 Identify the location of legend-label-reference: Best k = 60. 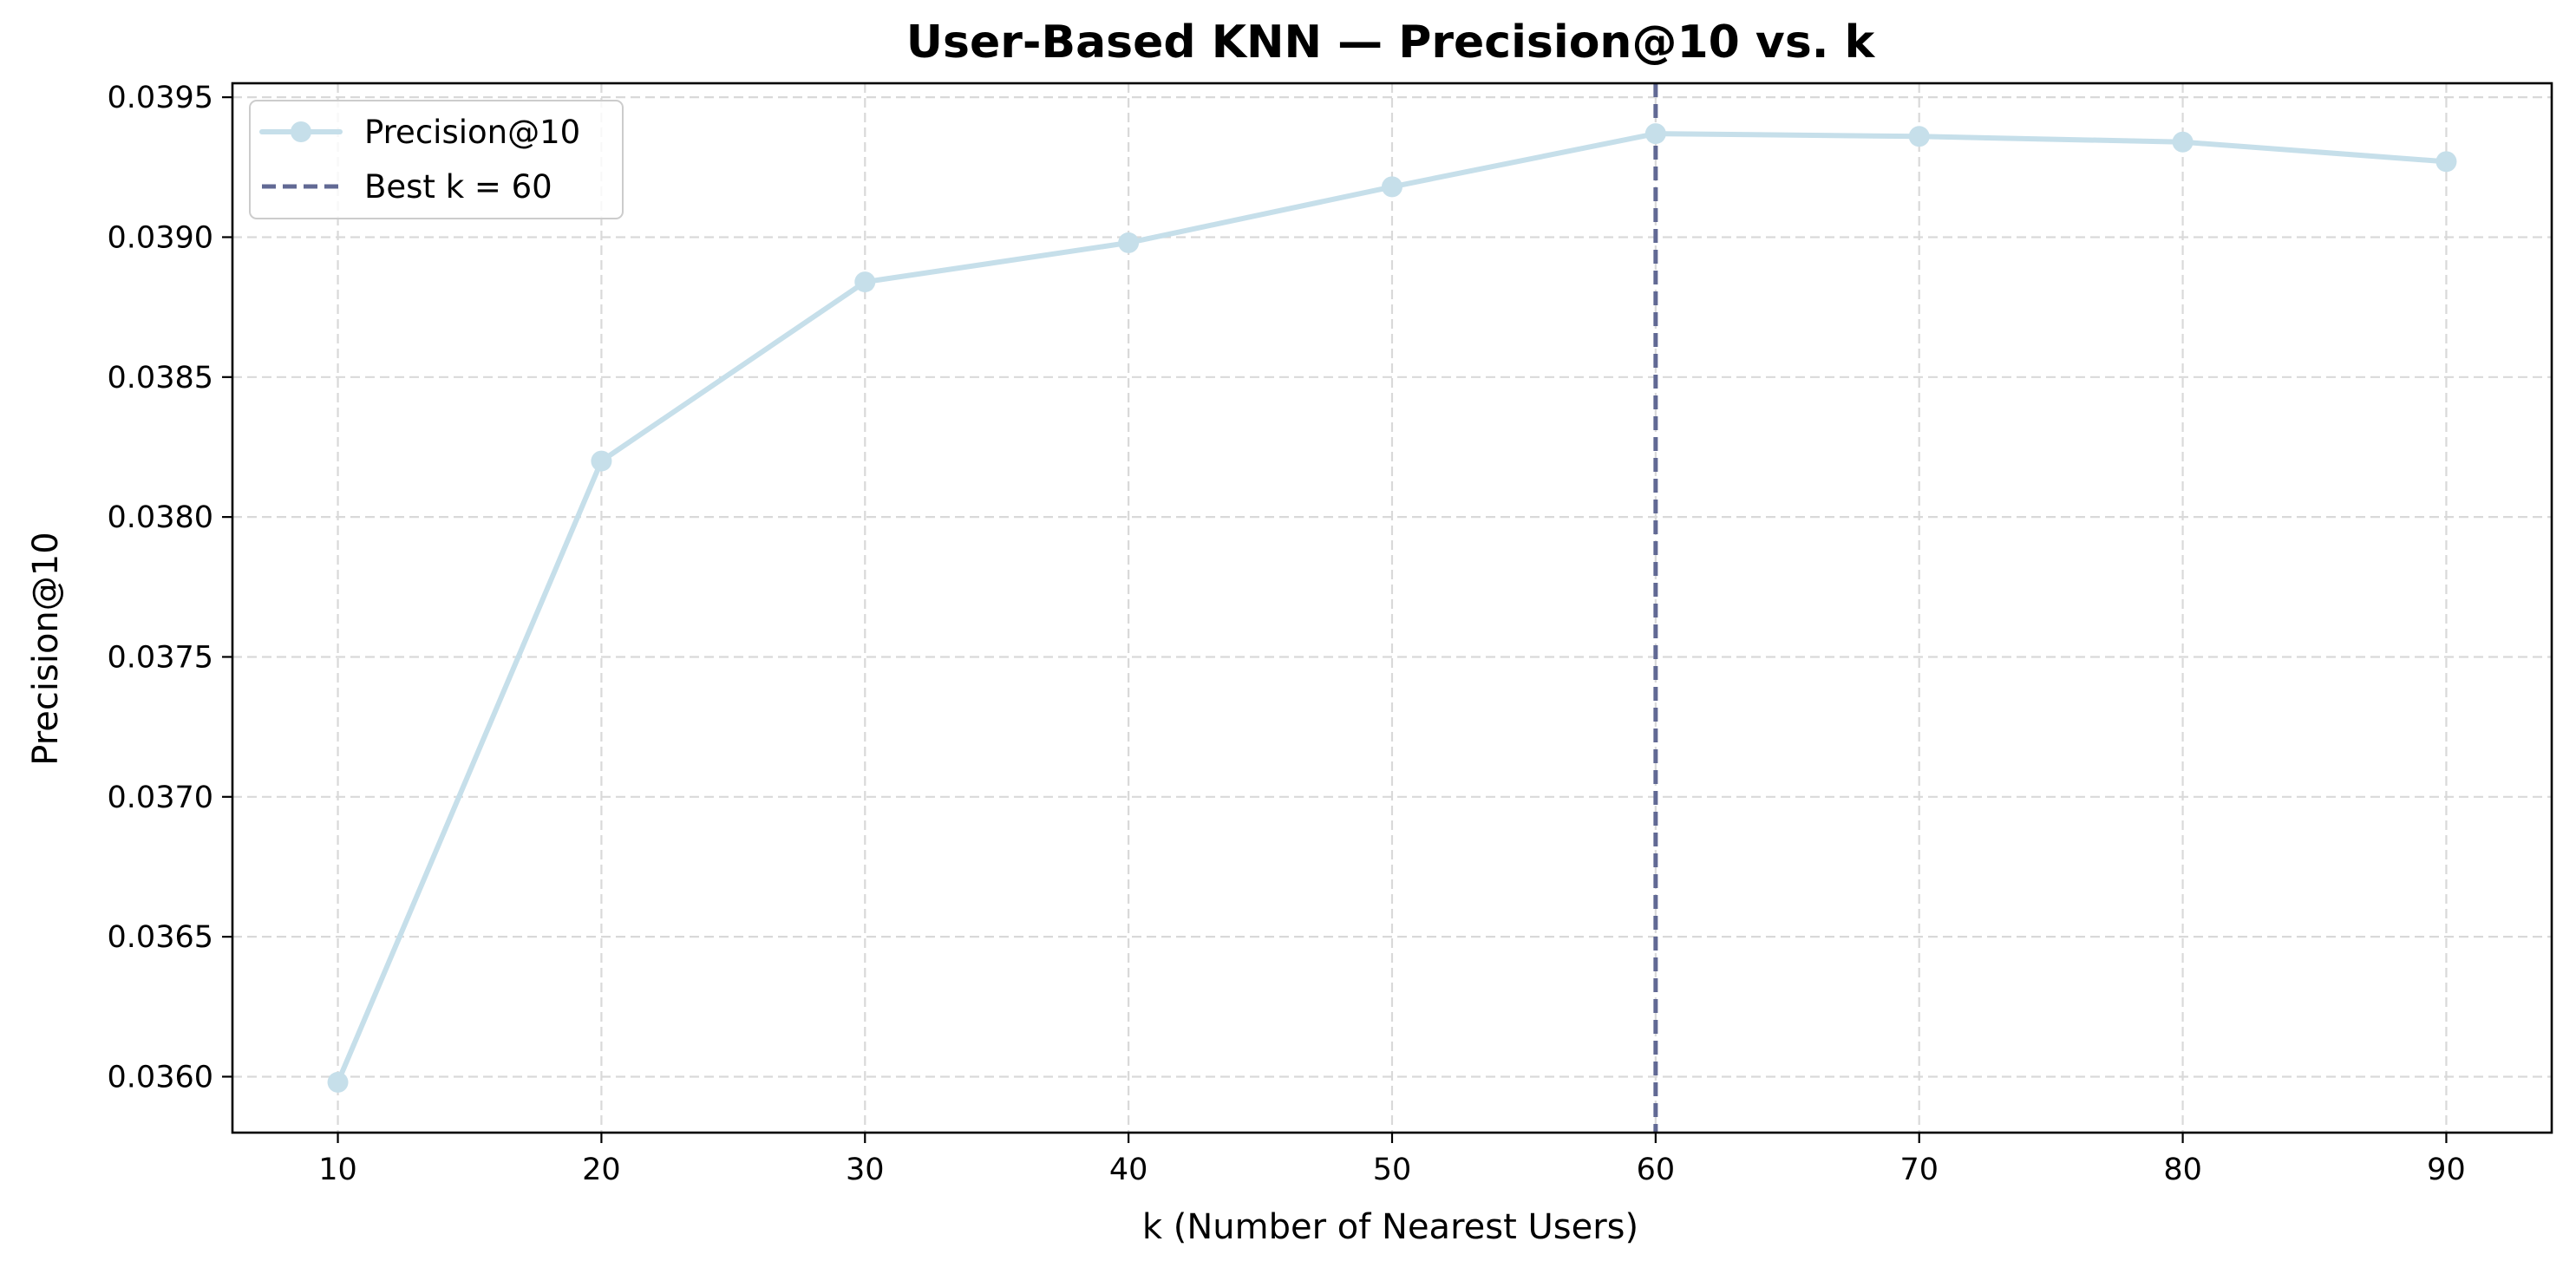
(458, 187).